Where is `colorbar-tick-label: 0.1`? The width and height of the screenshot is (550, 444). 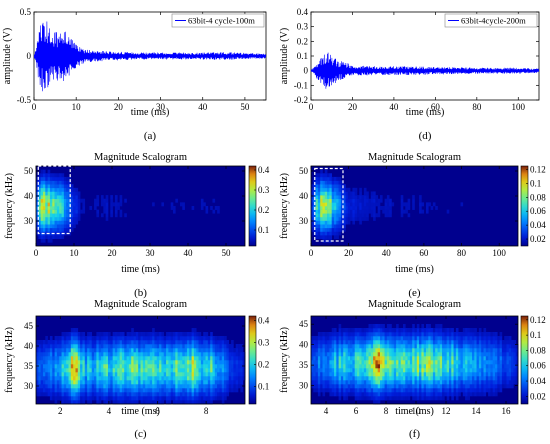 colorbar-tick-label: 0.1 is located at coordinates (535, 183).